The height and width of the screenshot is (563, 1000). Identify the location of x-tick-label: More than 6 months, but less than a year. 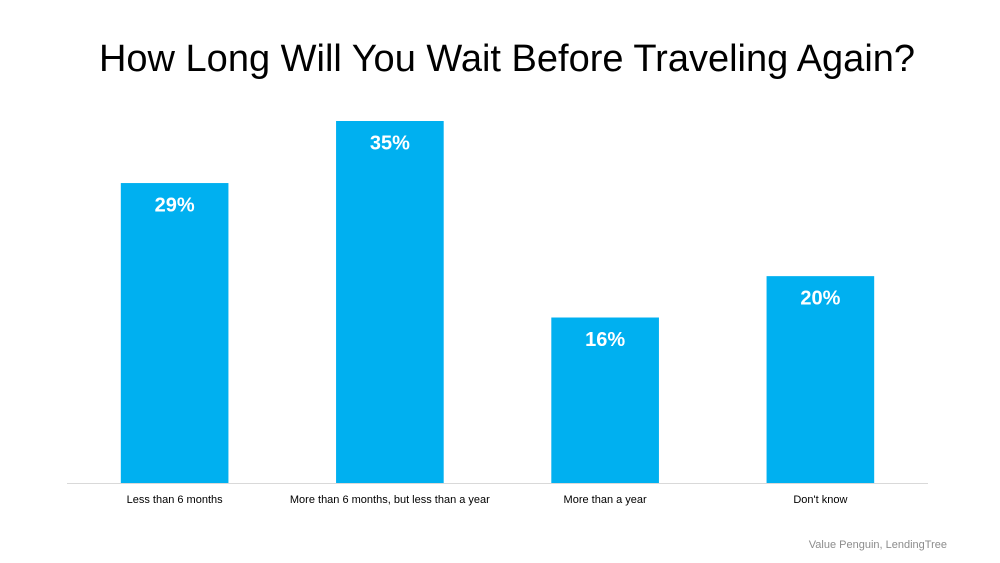
(390, 500).